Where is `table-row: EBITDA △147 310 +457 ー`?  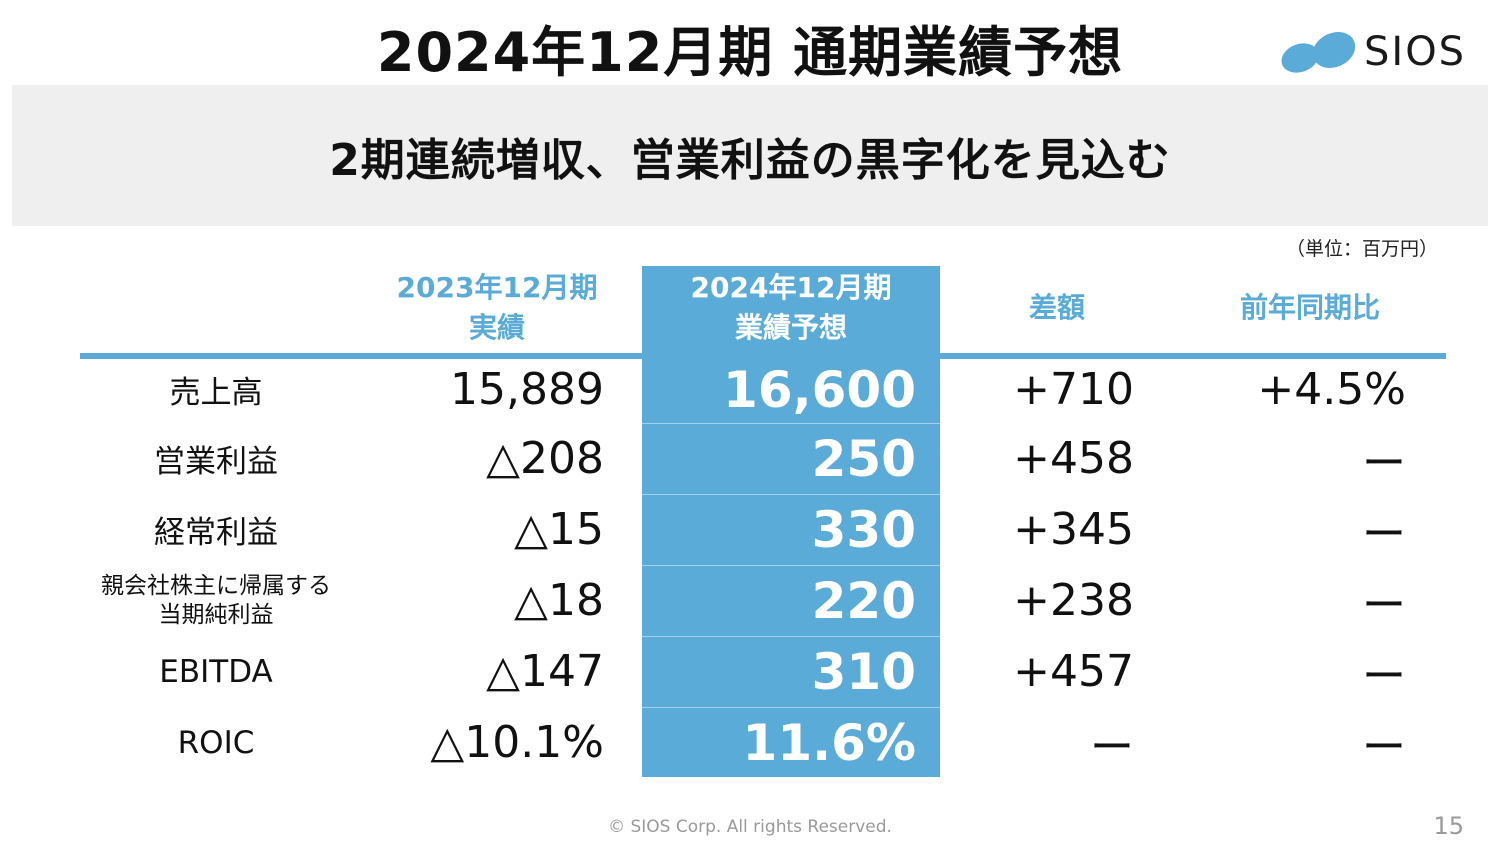 table-row: EBITDA △147 310 +457 ー is located at coordinates (763, 671).